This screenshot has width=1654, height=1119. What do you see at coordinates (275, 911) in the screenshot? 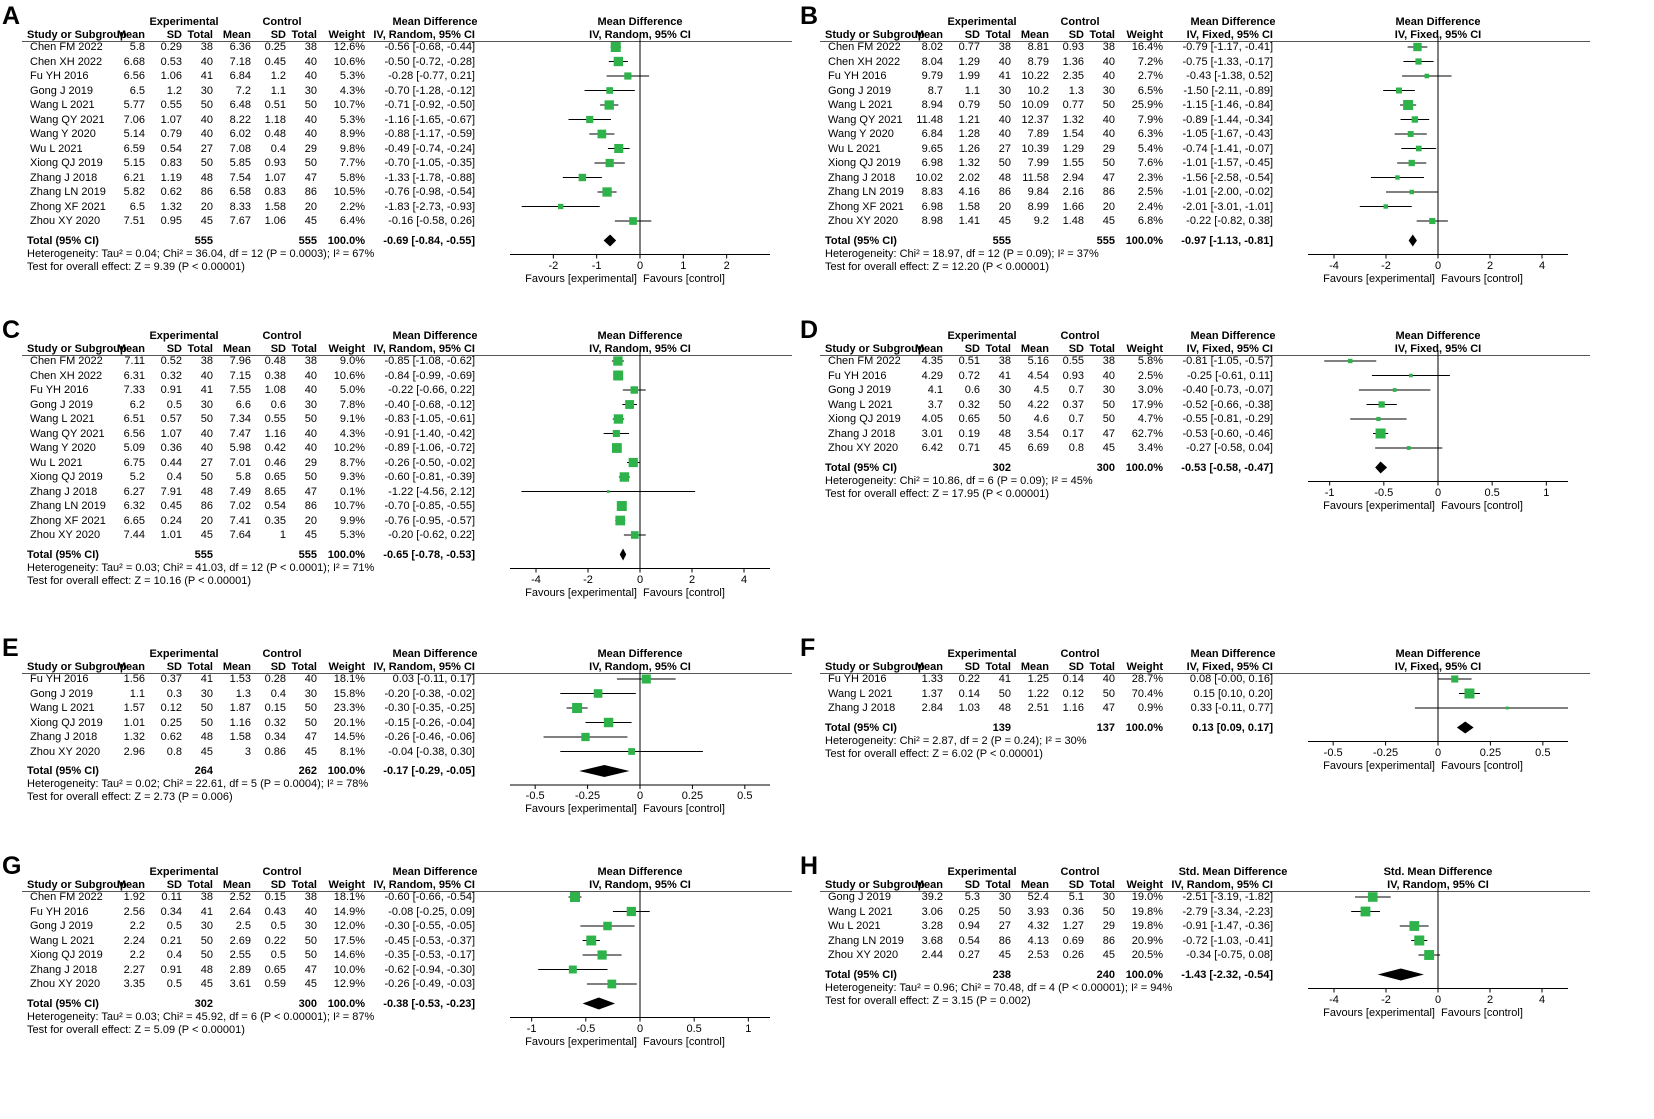
I see `ctl-sd: 0.43` at bounding box center [275, 911].